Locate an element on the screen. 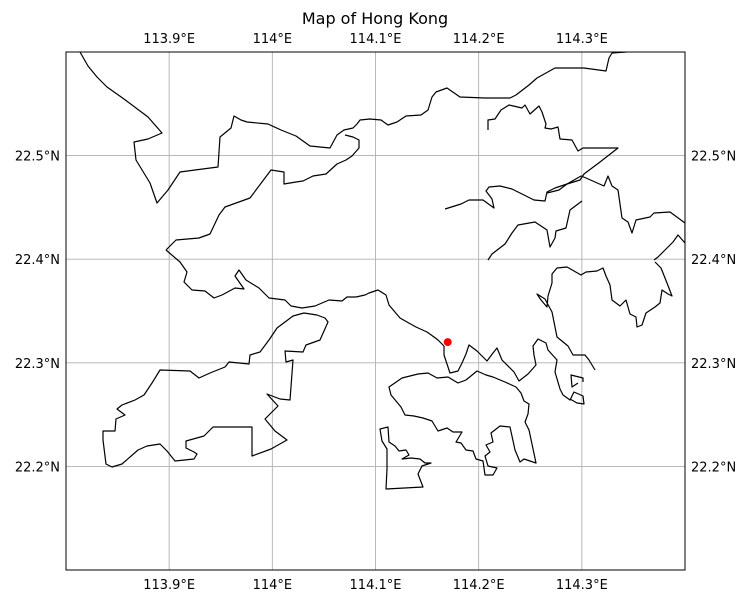 This screenshot has width=749, height=600. location-marker is located at coordinates (447, 342).